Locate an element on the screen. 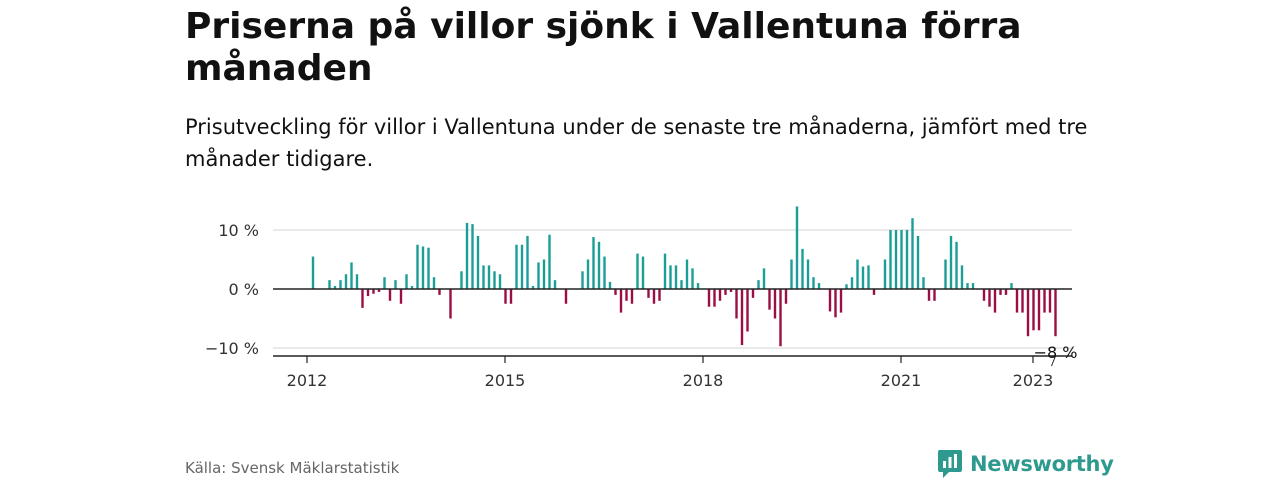 This screenshot has width=1280, height=480. x-tick-label: 2023 is located at coordinates (1033, 380).